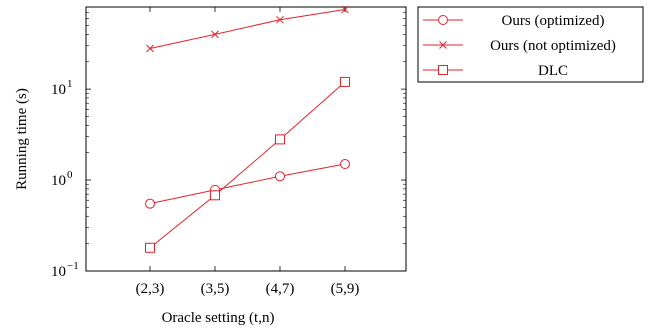 This screenshot has width=650, height=334. What do you see at coordinates (553, 46) in the screenshot?
I see `legend-label: Ours (not optimized)` at bounding box center [553, 46].